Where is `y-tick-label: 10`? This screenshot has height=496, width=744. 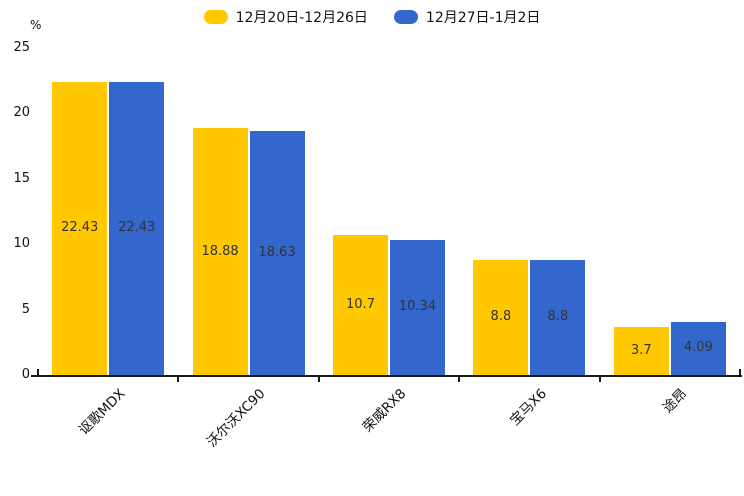
y-tick-label: 10 is located at coordinates (21, 244).